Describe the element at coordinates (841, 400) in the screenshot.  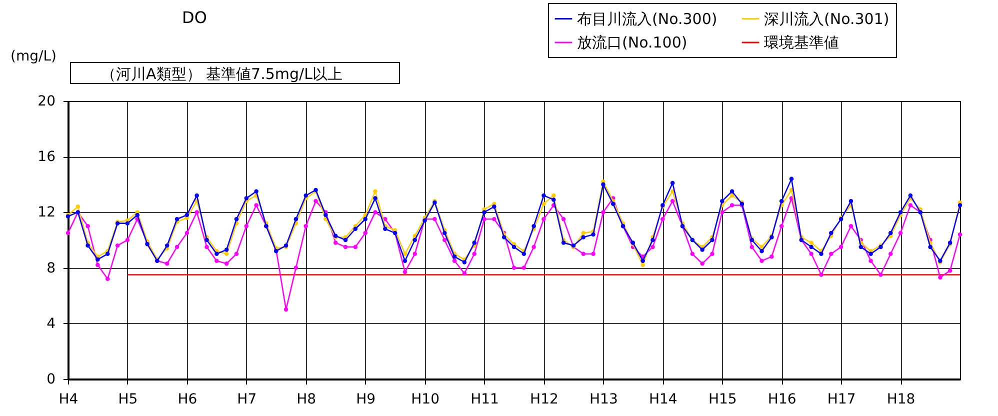
I see `x-tick-label: H17` at that location.